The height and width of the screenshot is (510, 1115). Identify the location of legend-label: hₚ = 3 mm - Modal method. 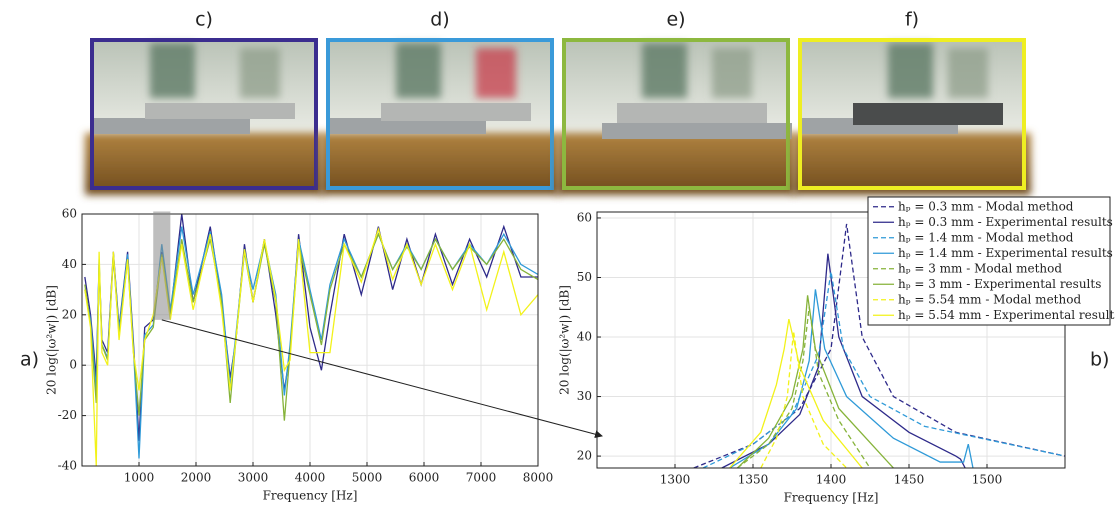
(980, 268).